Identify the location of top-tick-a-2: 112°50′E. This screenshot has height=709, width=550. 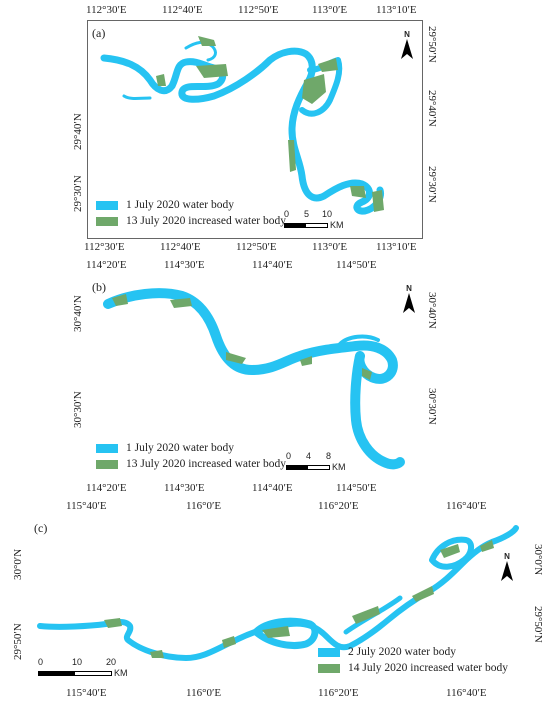
(258, 10).